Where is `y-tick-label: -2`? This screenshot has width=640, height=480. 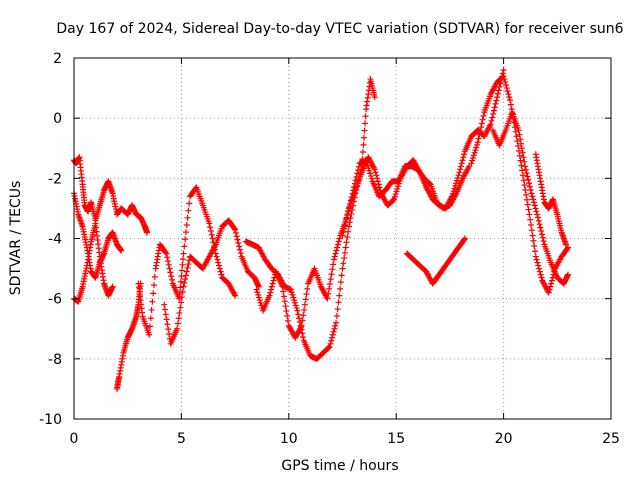
y-tick-label: -2 is located at coordinates (55, 179).